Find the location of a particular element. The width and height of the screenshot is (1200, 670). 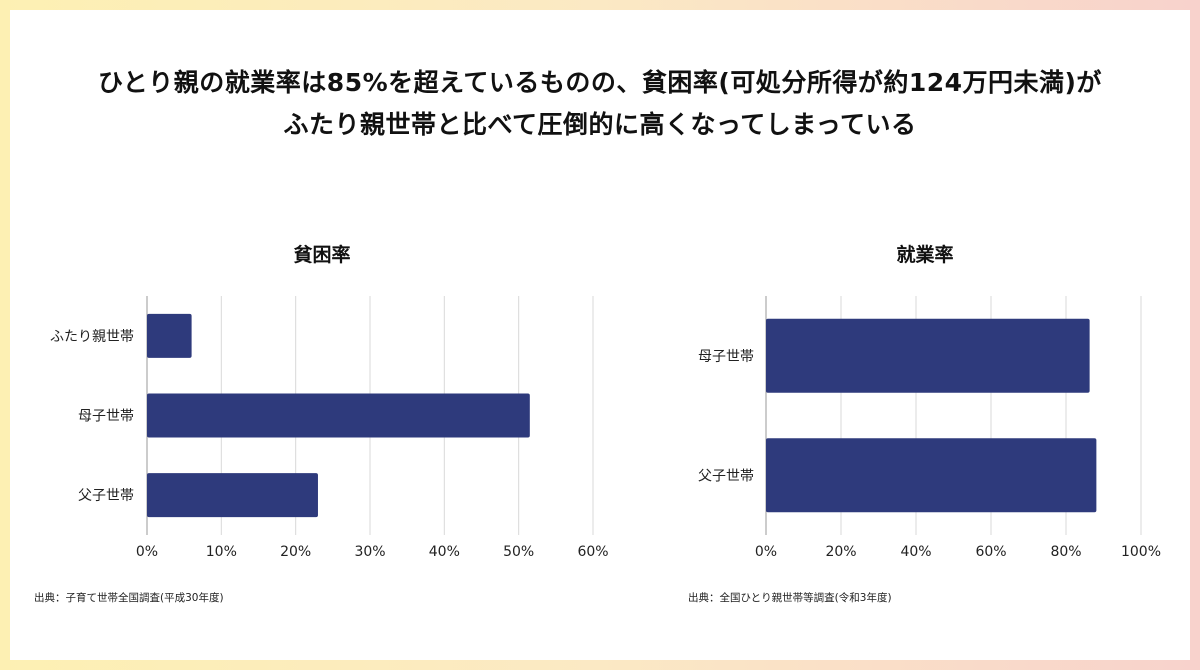

employment-category-label: 母子世帯 is located at coordinates (726, 357).